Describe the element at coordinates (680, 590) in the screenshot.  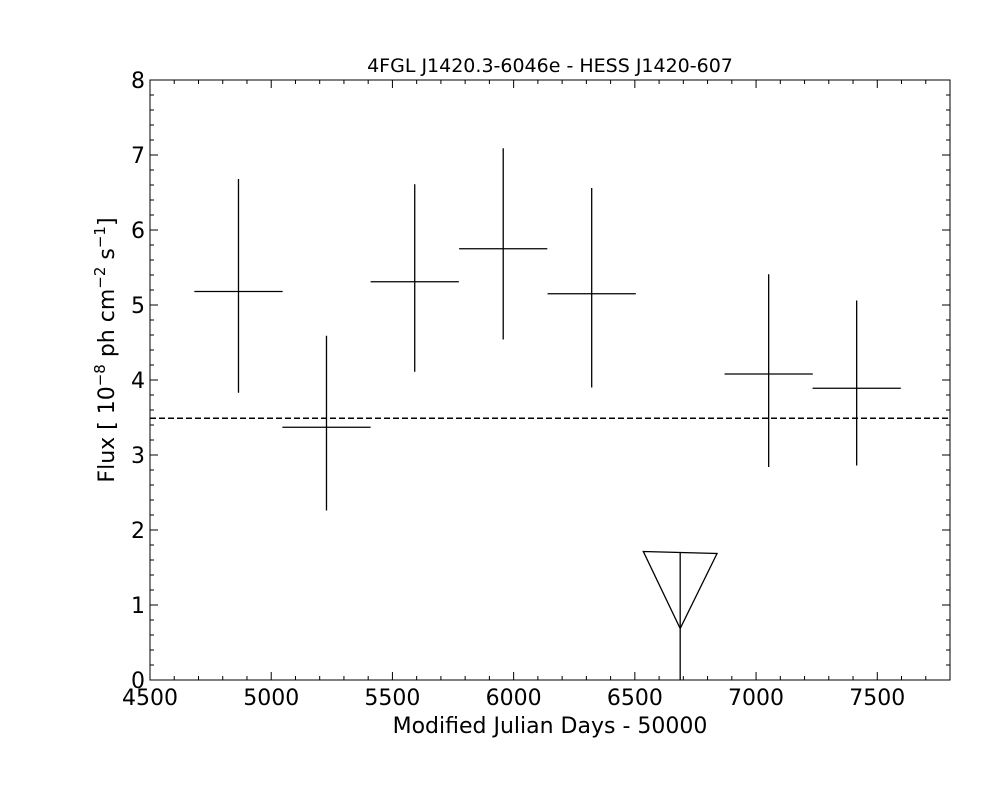
I see `upper-limit-arrow` at that location.